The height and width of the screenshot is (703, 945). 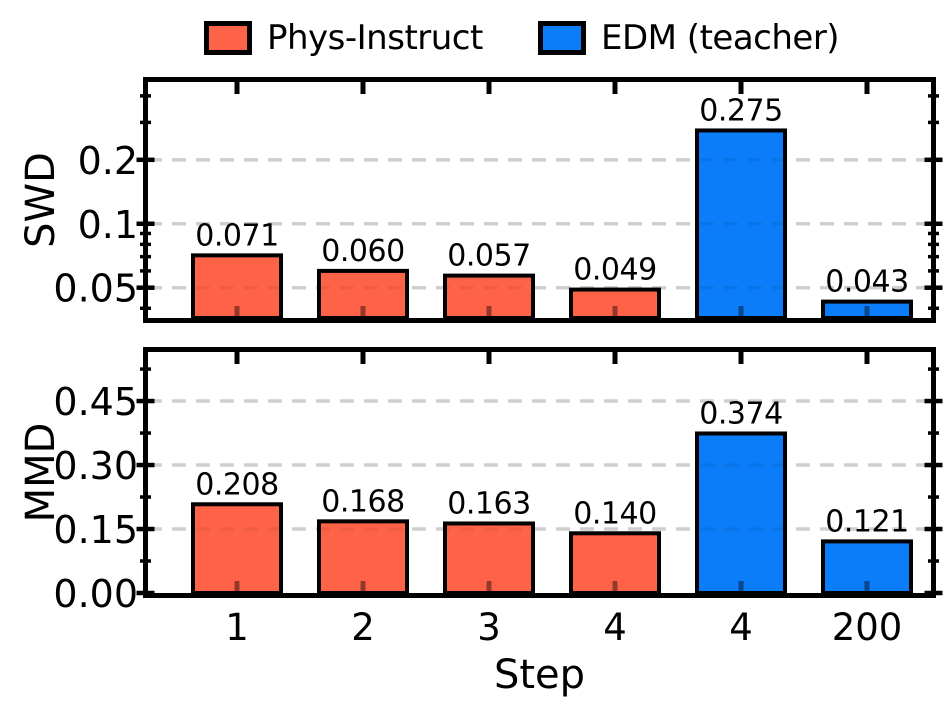 What do you see at coordinates (562, 38) in the screenshot?
I see `legend-swatch-edm-teacher-icon` at bounding box center [562, 38].